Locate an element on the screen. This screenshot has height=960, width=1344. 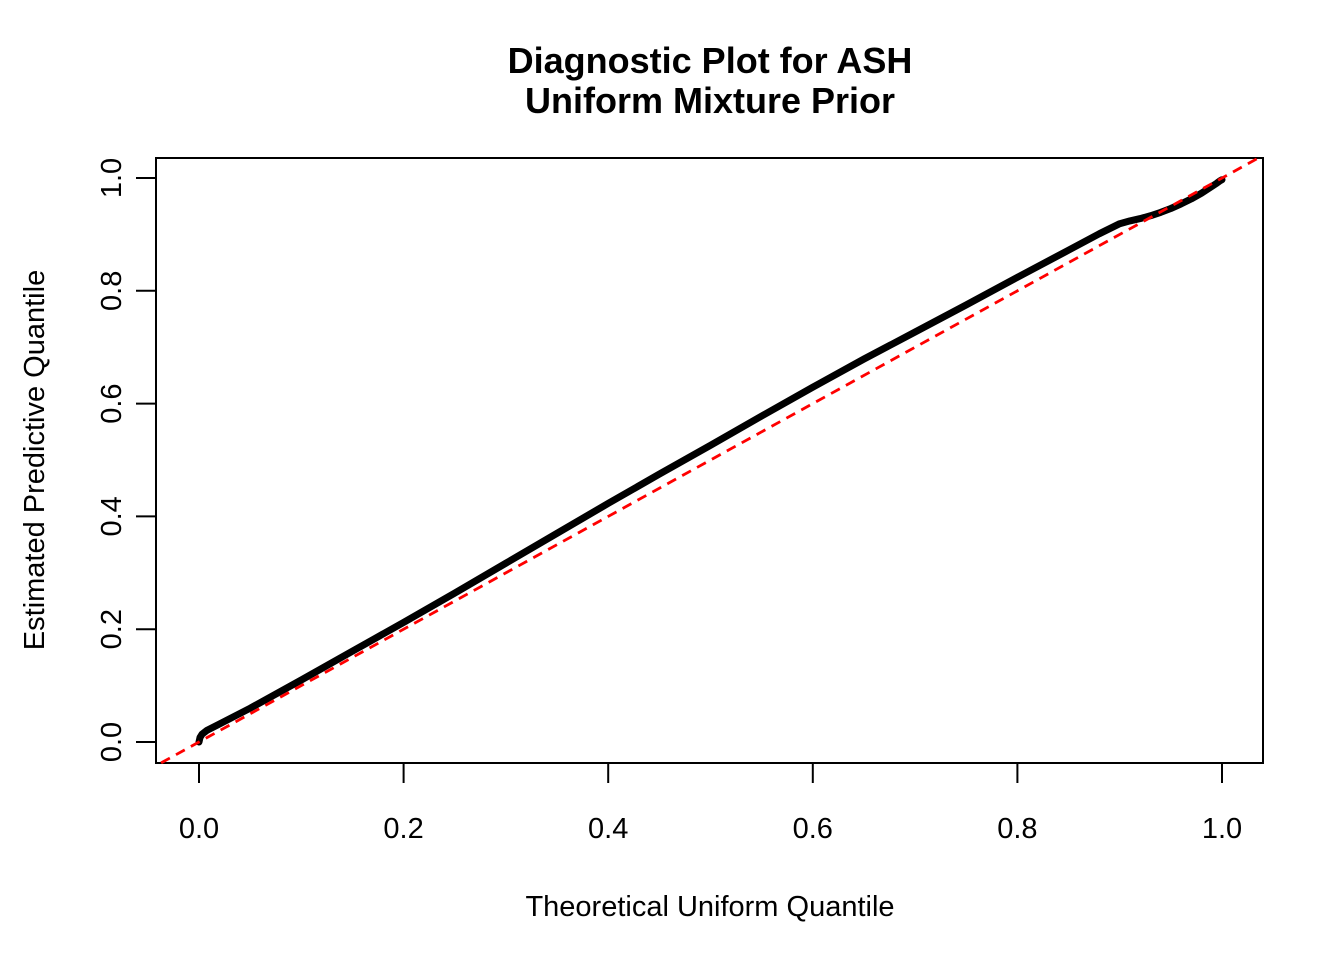
x-tick-label: 0.4 is located at coordinates (608, 829).